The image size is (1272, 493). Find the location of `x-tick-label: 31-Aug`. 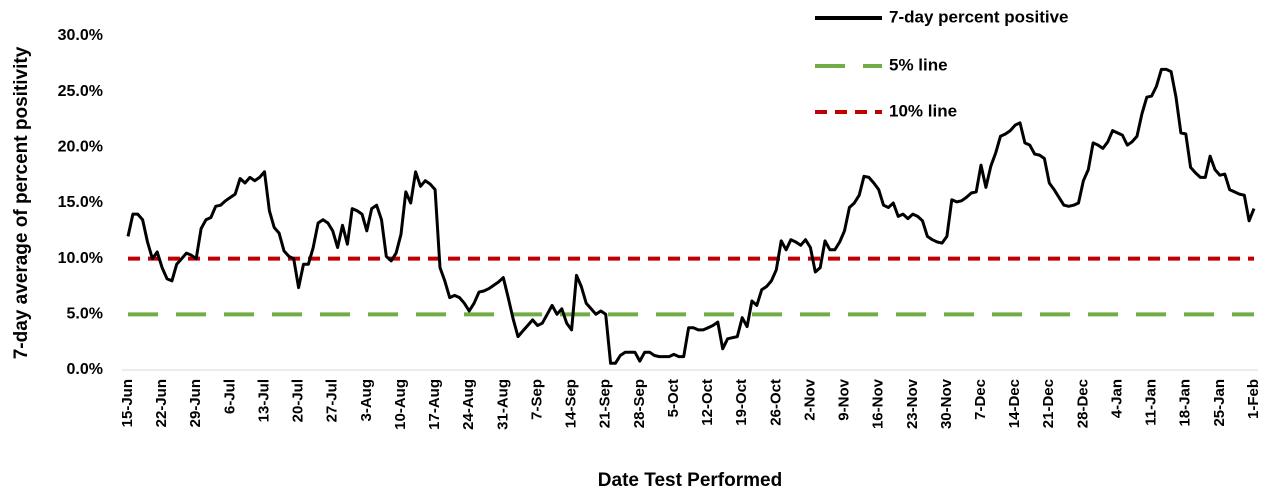

x-tick-label: 31-Aug is located at coordinates (502, 404).